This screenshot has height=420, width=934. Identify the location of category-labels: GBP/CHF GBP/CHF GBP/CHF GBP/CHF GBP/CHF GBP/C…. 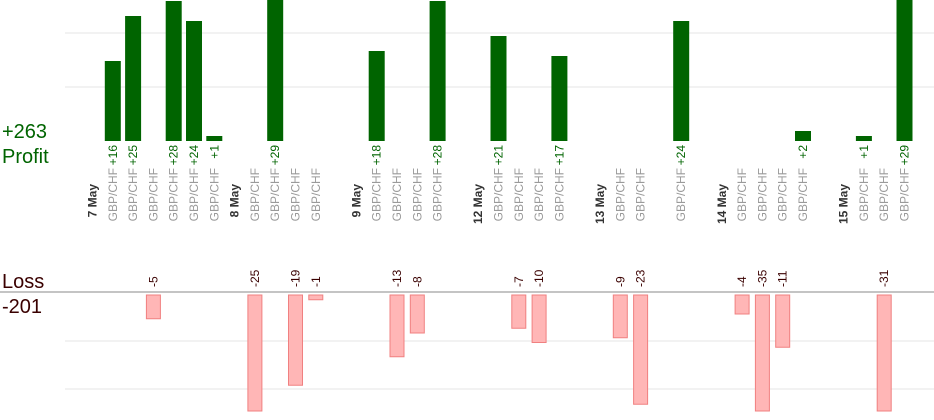
(499, 196).